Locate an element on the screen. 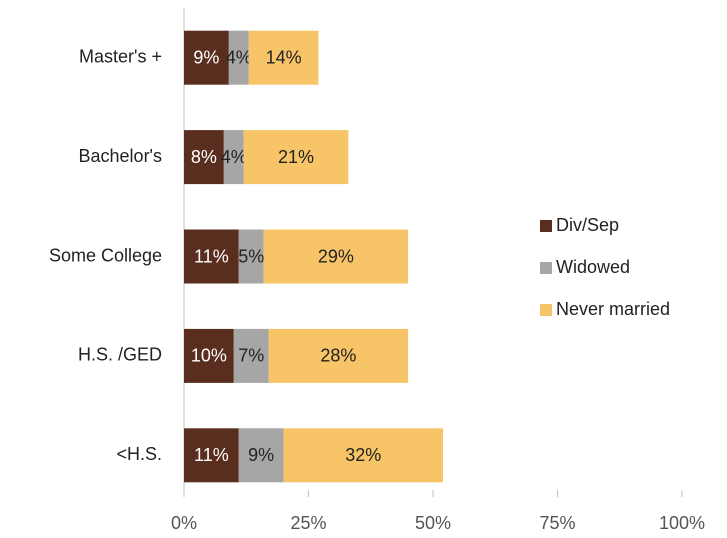 This screenshot has width=727, height=538. x-tick-label: 75% is located at coordinates (557, 523).